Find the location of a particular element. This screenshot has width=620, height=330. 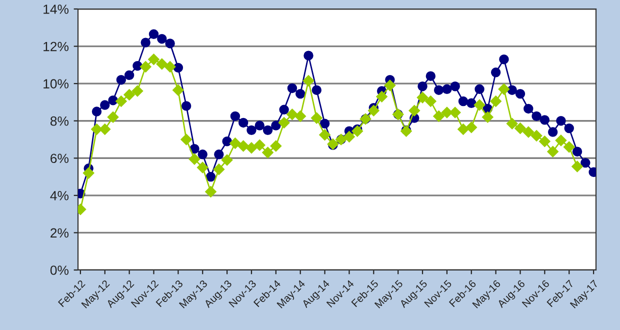

y-tick-label: 14% is located at coordinates (56, 9).